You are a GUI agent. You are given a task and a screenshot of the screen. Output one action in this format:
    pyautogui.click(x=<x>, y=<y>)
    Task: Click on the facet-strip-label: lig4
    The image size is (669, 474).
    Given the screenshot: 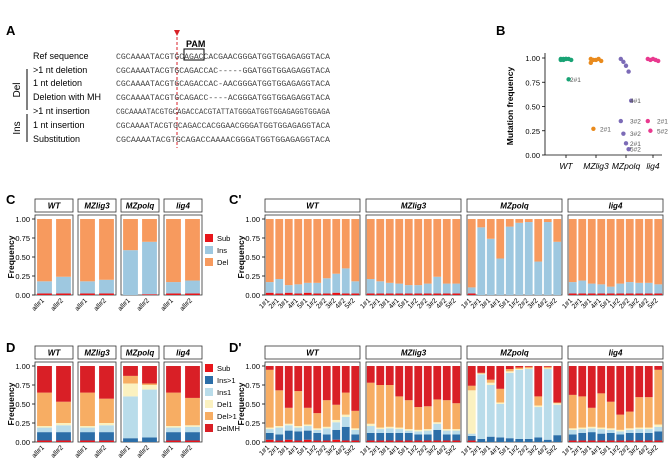 What is the action you would take?
    pyautogui.click(x=616, y=353)
    